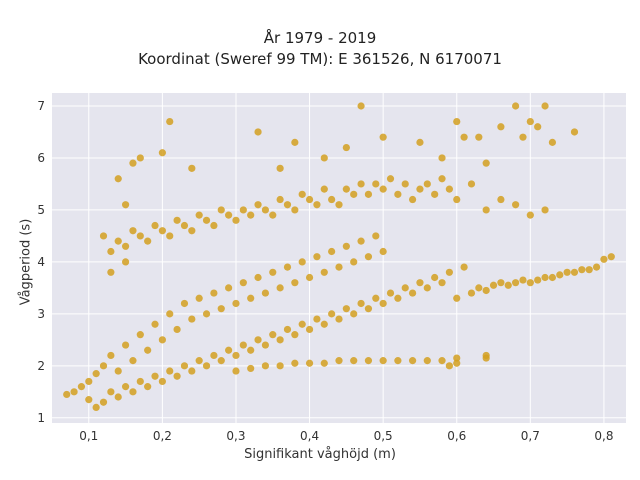 This screenshot has height=480, width=640. I want to click on y-tick-label: 4, so click(41, 262).